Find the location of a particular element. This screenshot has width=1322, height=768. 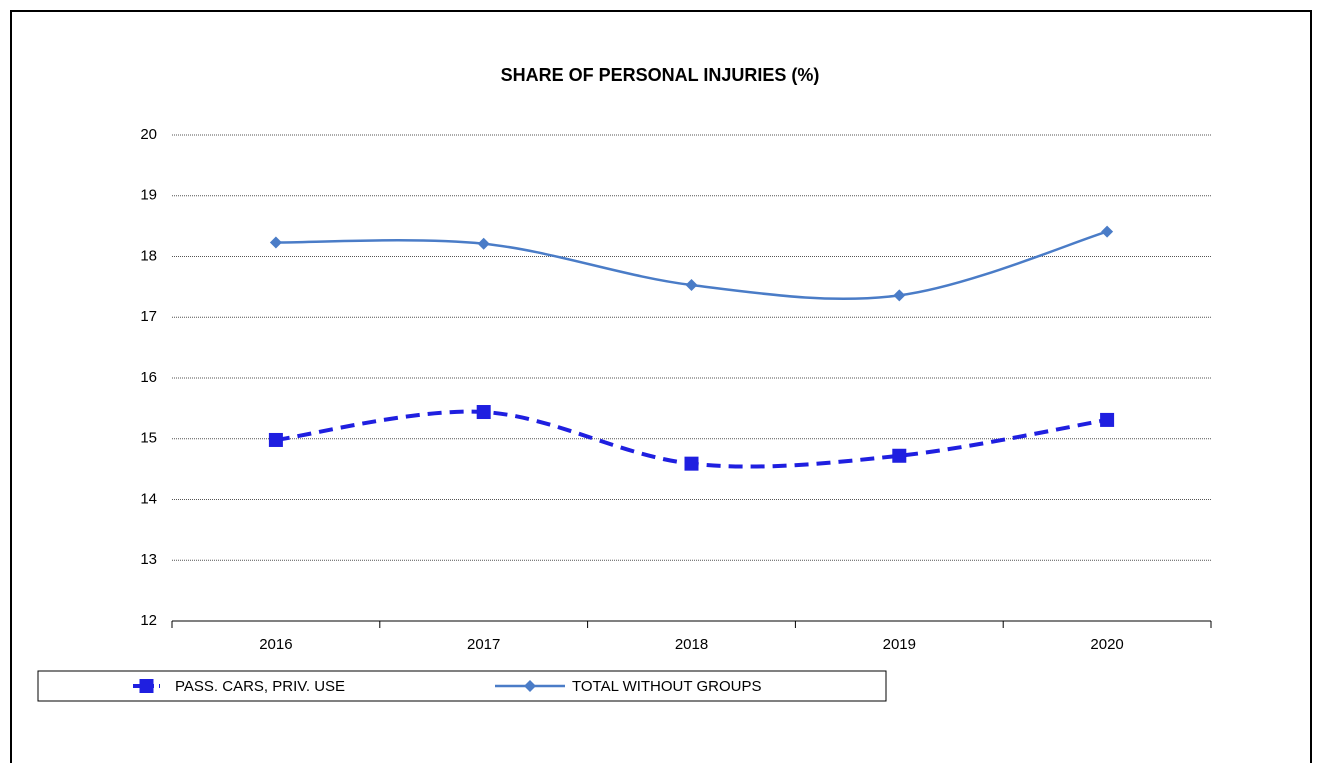

y-tick-label: 19 is located at coordinates (148, 195).